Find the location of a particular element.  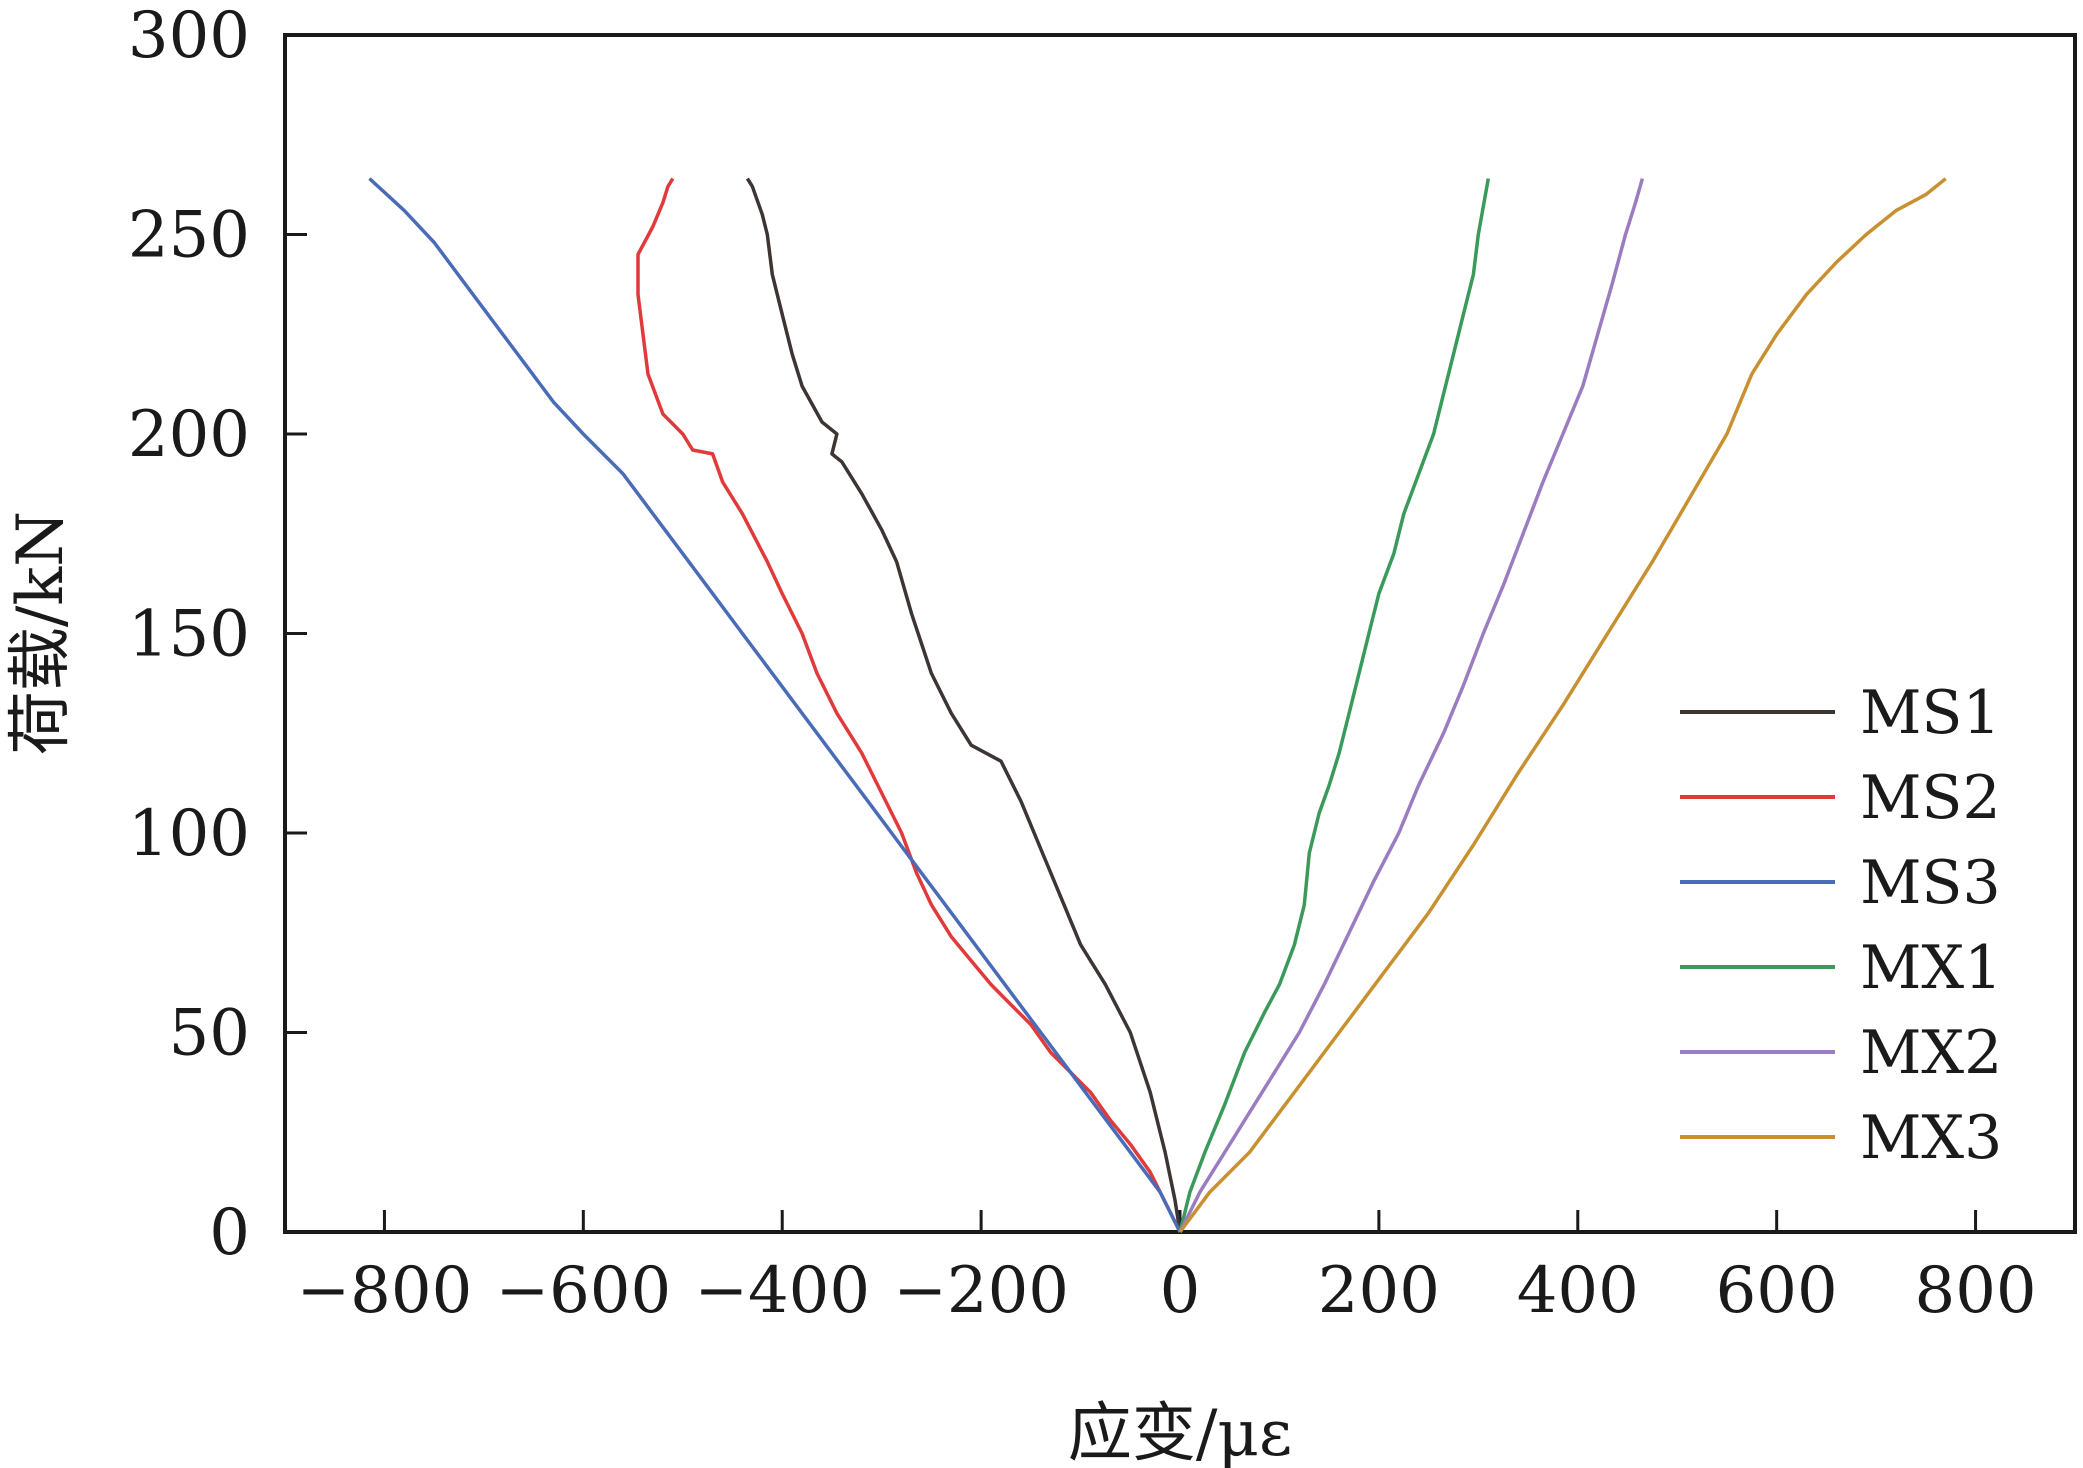

x-tick-label: −600 is located at coordinates (583, 1291).